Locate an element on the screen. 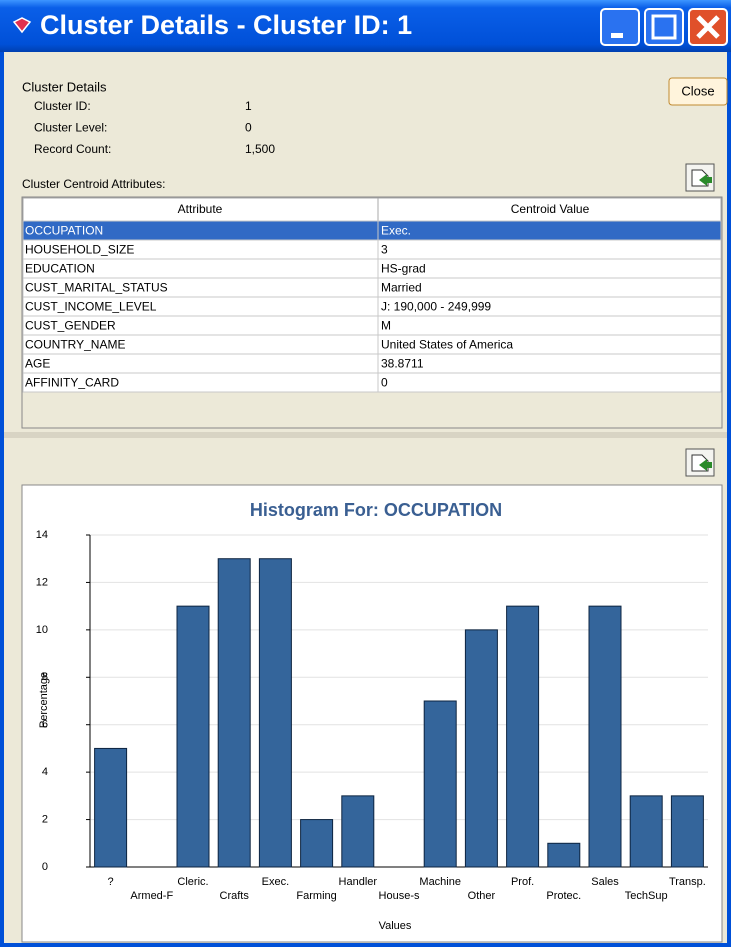 This screenshot has height=952, width=731. y-tick-label: 10 is located at coordinates (42, 630).